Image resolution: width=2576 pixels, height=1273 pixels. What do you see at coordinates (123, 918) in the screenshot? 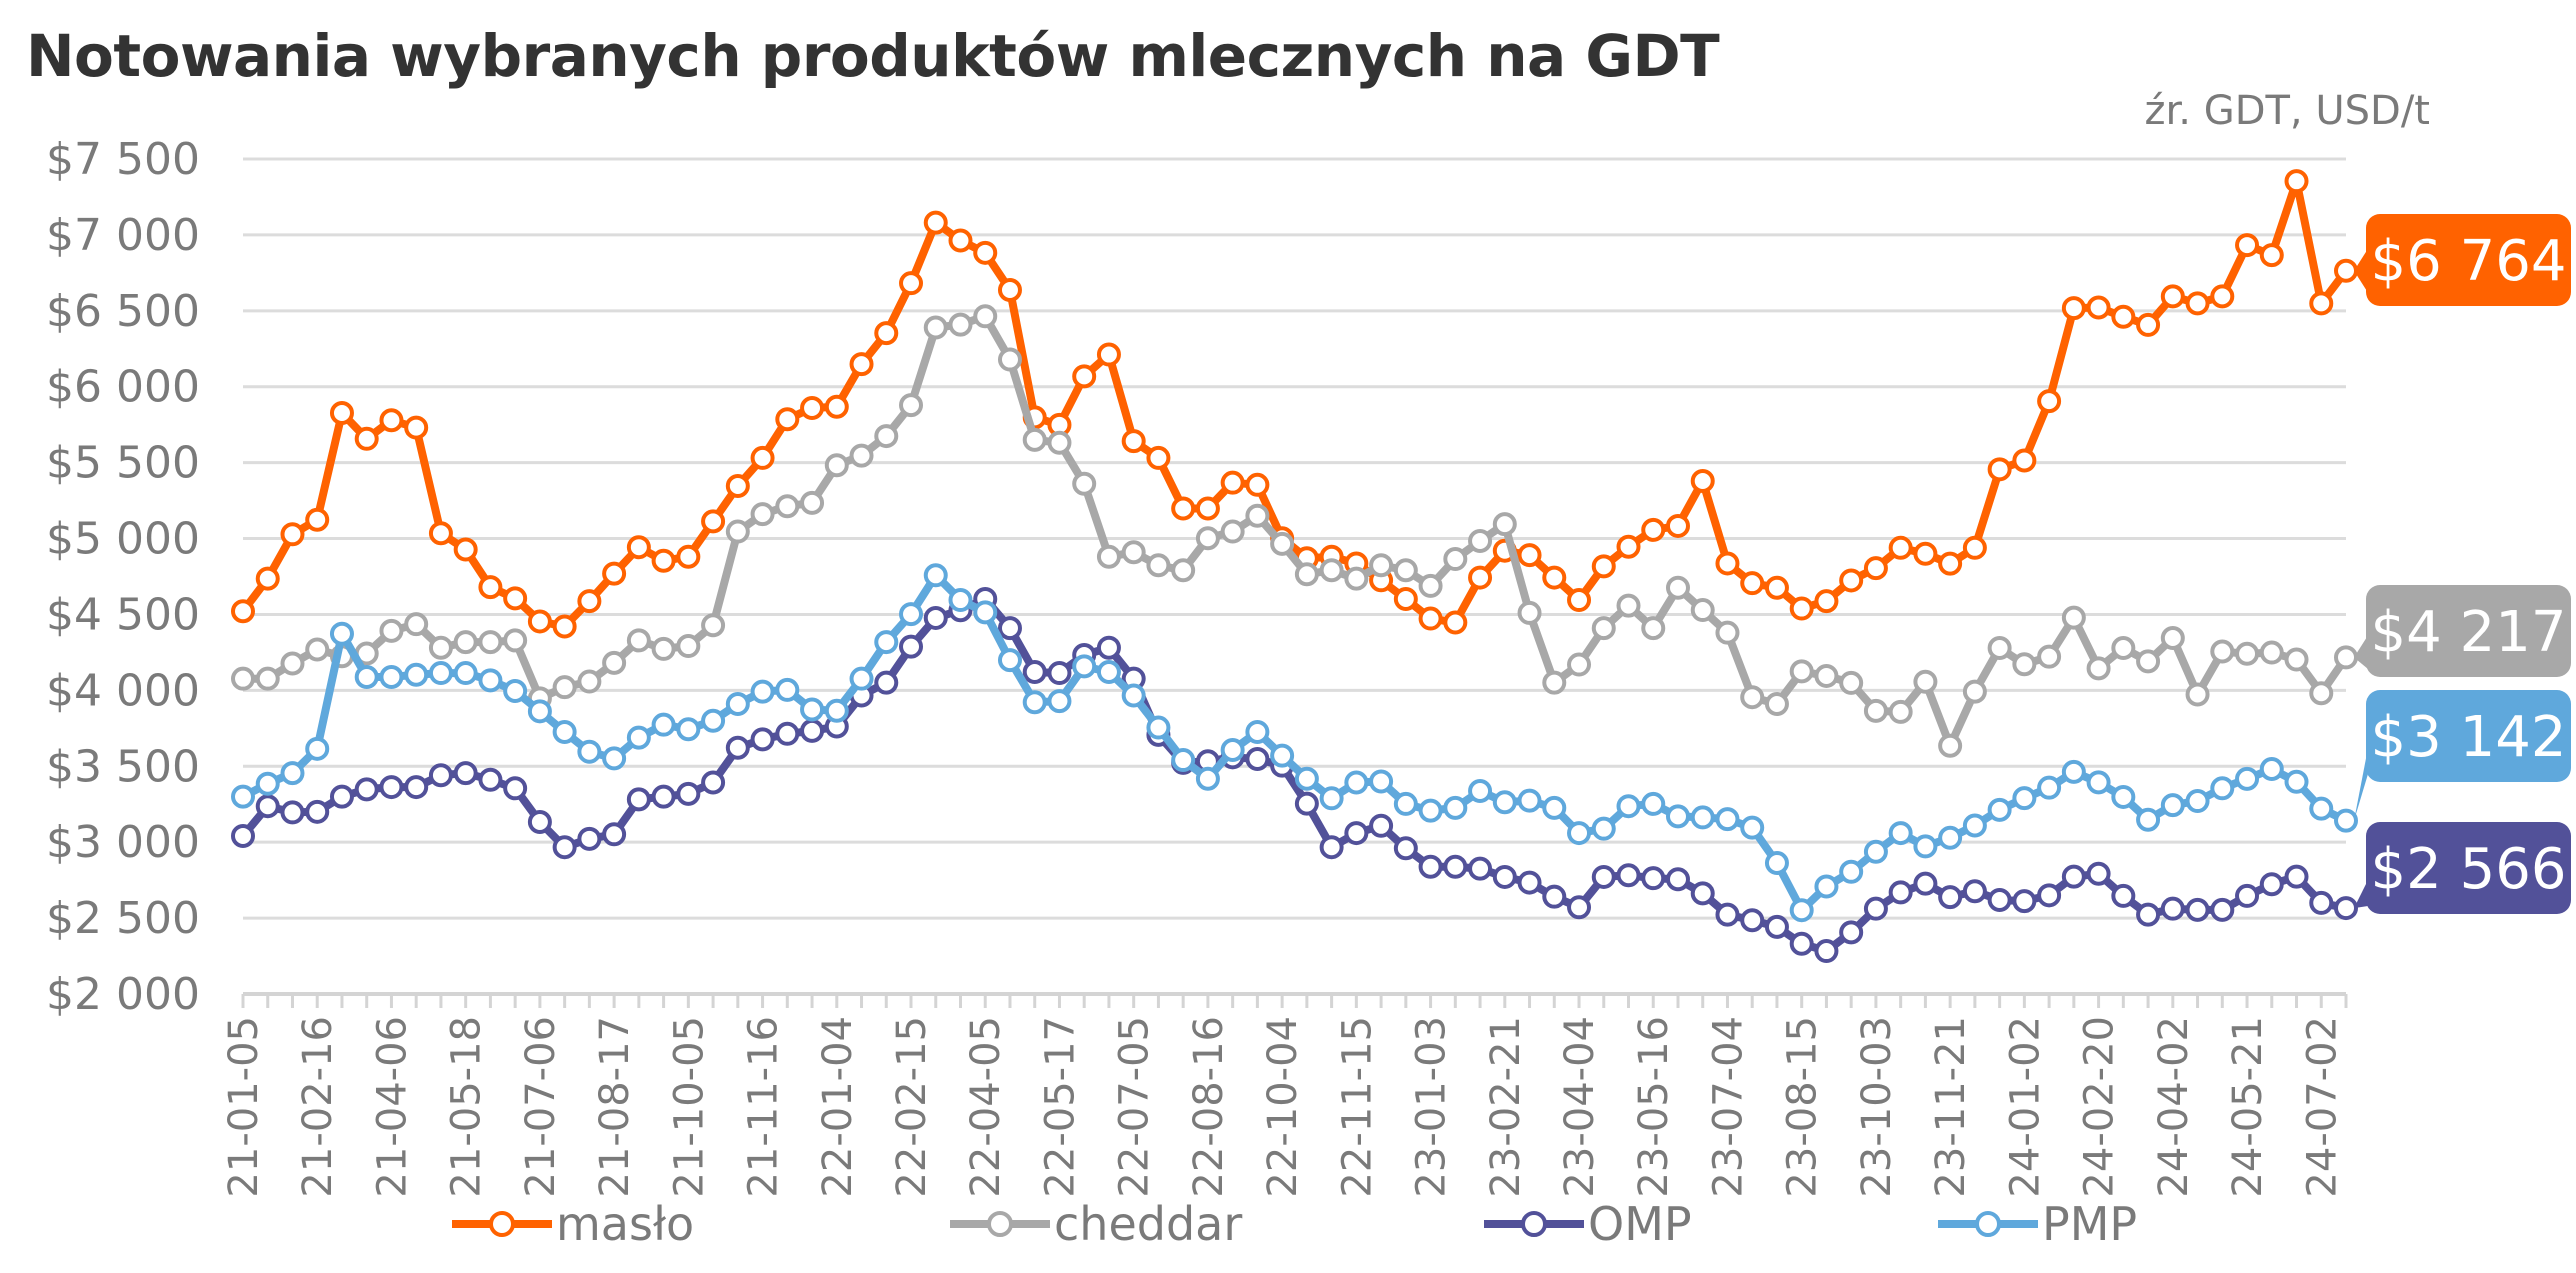
I see `y-tick-label: $2 500` at bounding box center [123, 918].